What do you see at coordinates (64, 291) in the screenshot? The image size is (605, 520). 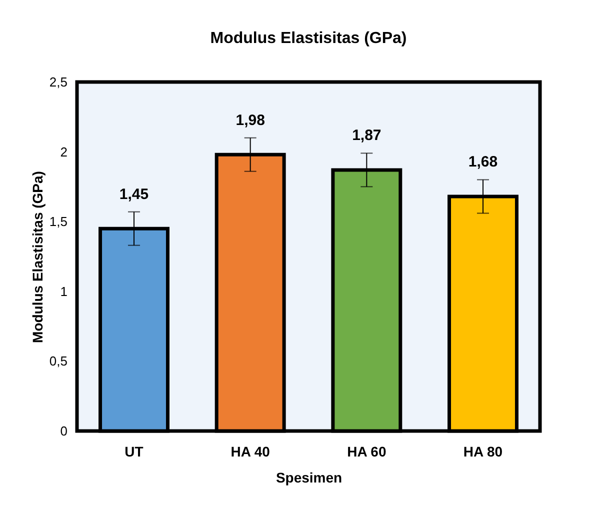 I see `y-tick-label: 1` at bounding box center [64, 291].